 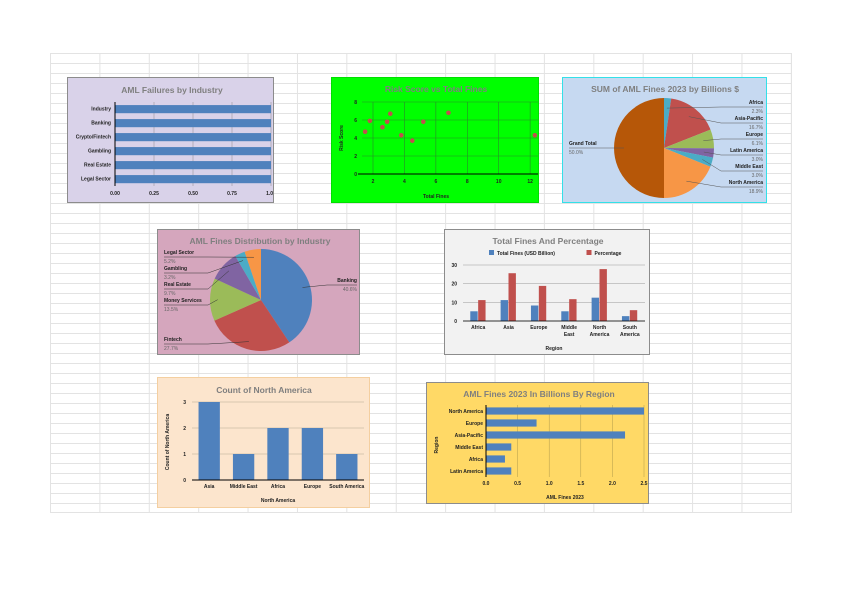 I want to click on x-axis-title: Total Fines, so click(x=436, y=197).